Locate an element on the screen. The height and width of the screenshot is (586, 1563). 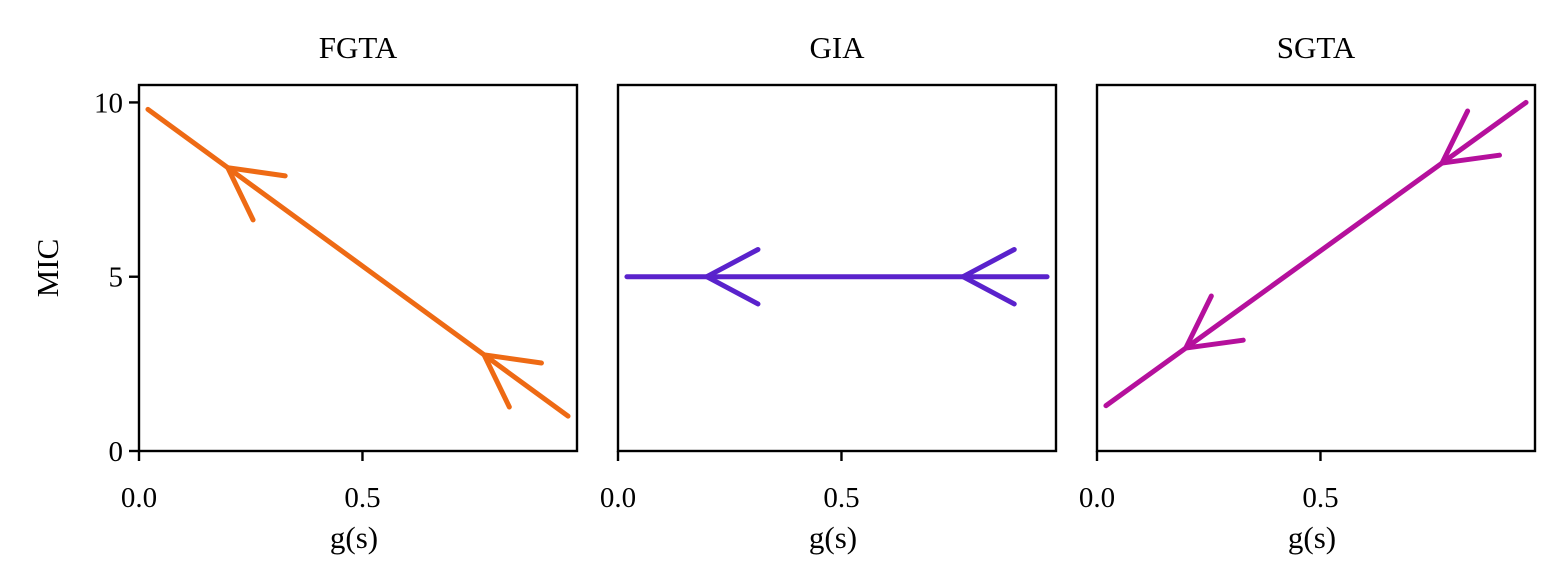
panel-title: FGTA is located at coordinates (358, 47).